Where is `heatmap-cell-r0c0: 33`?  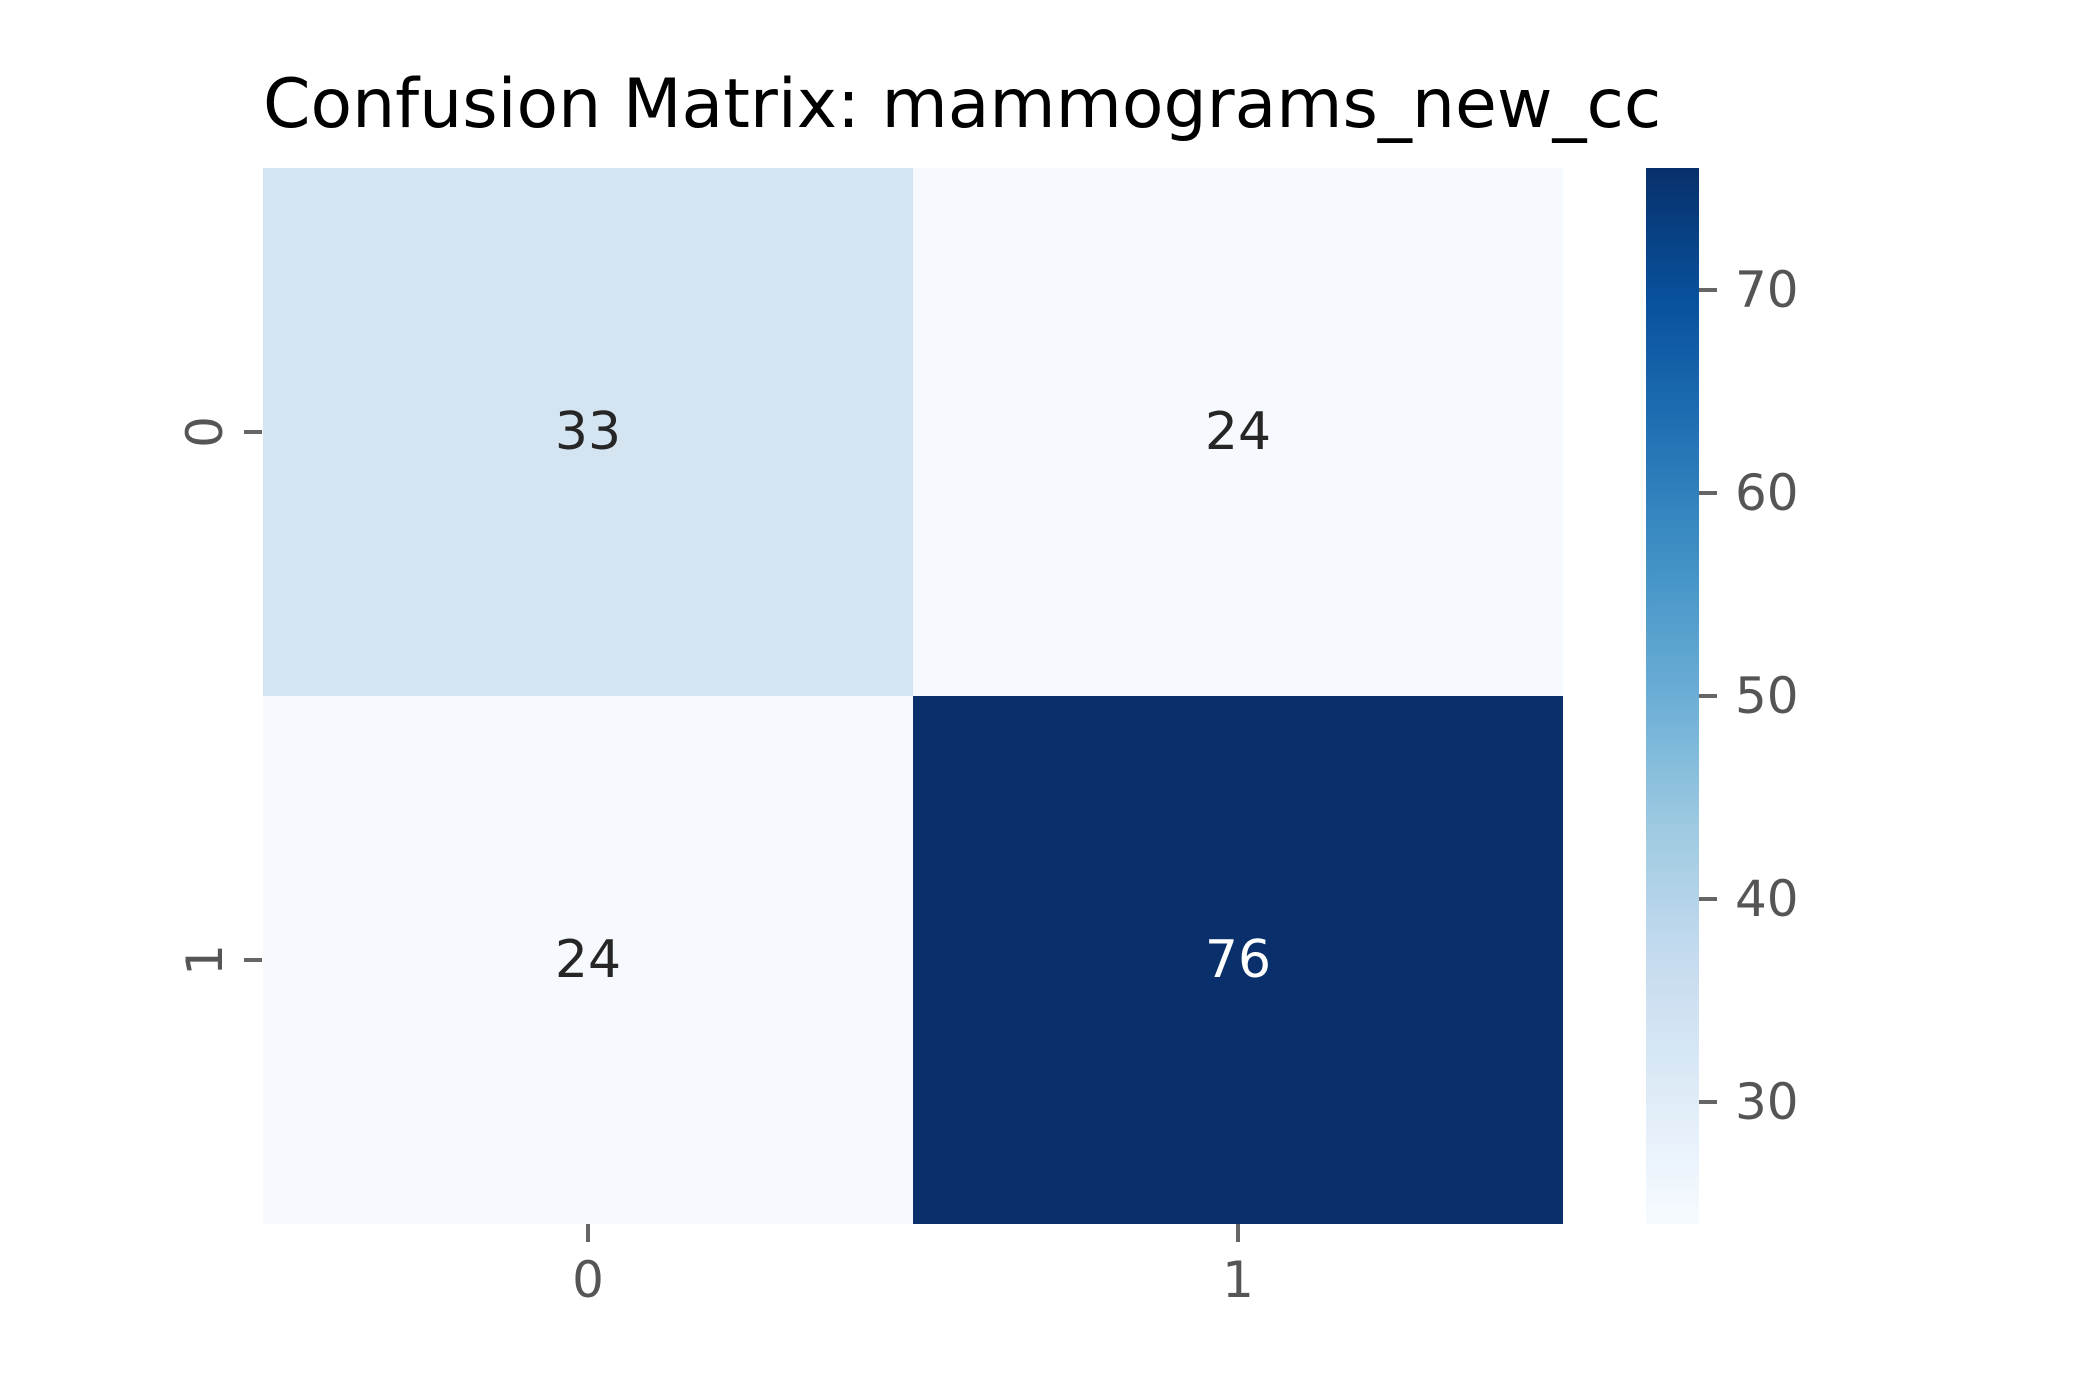 heatmap-cell-r0c0: 33 is located at coordinates (588, 432).